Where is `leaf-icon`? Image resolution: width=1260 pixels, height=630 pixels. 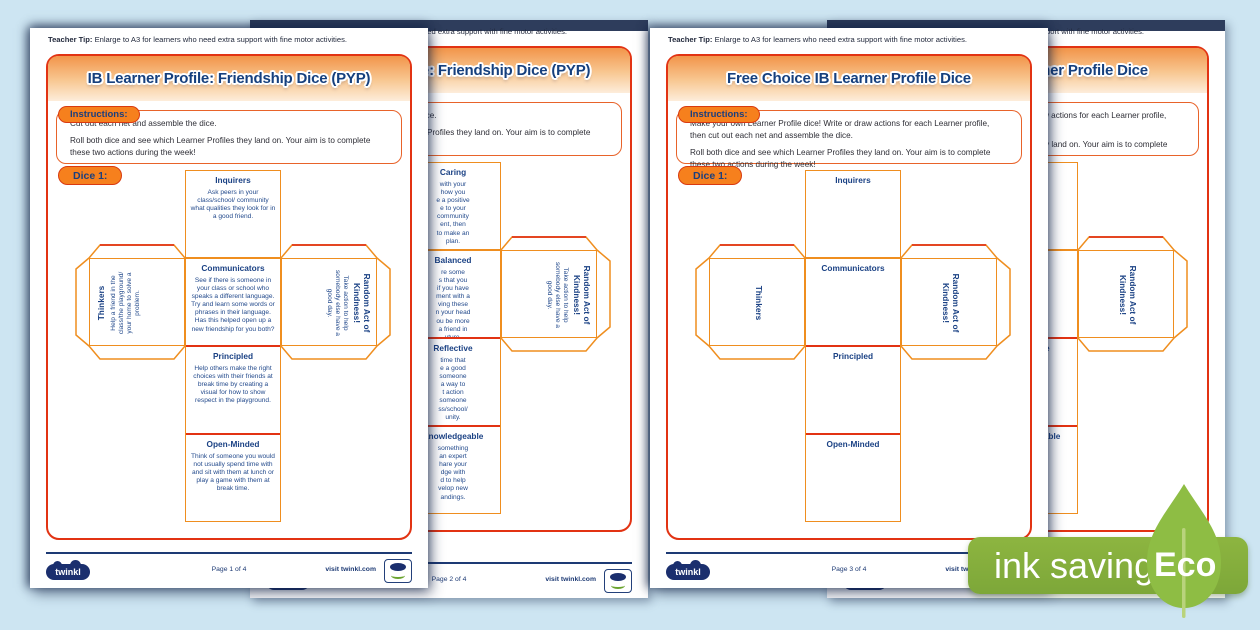 leaf-icon is located at coordinates (1184, 551).